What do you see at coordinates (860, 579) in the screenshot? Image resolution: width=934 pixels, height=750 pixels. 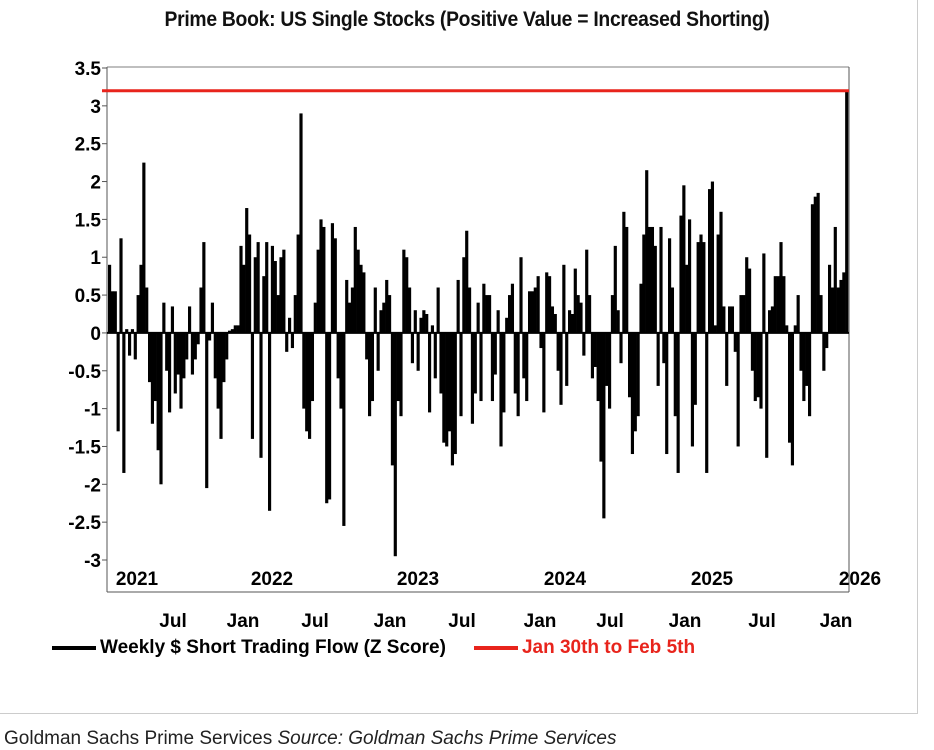 I see `year-label: 2026` at bounding box center [860, 579].